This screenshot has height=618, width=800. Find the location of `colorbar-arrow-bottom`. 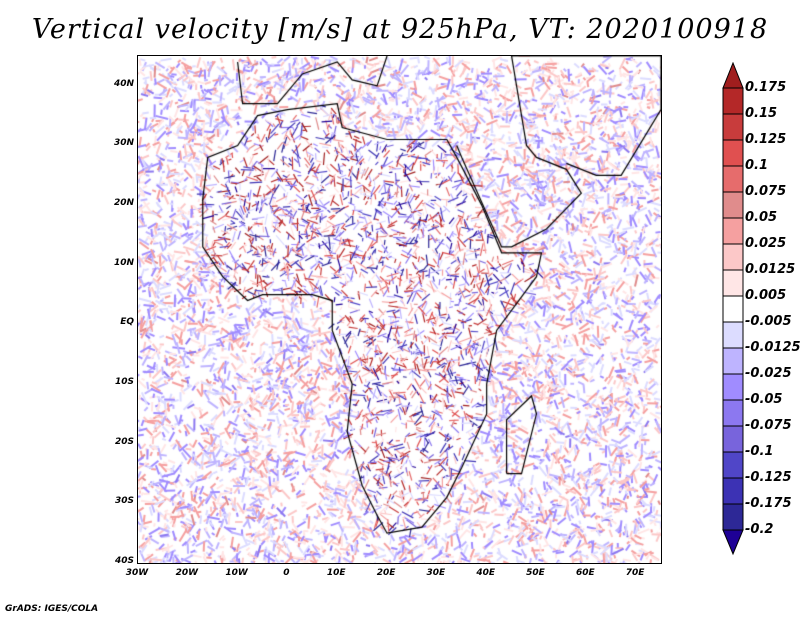

colorbar-arrow-bottom is located at coordinates (733, 542).